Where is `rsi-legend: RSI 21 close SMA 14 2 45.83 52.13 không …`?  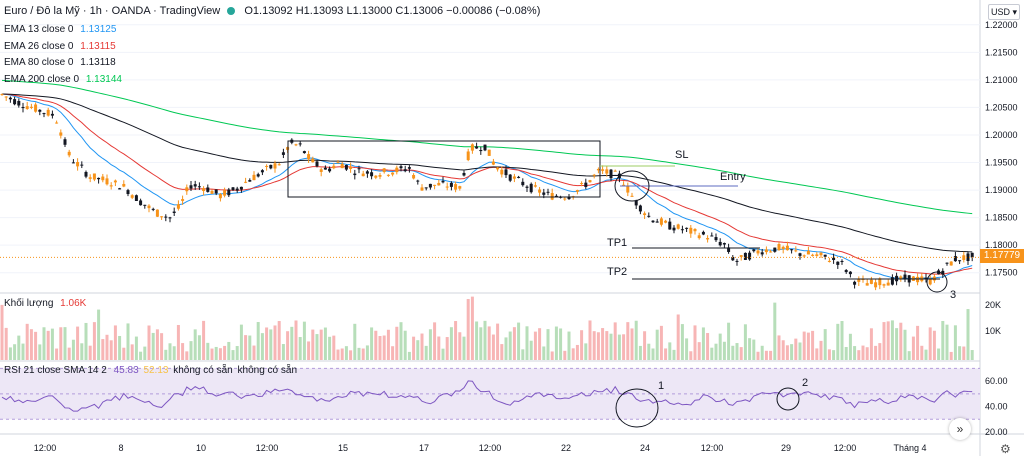
rsi-legend: RSI 21 close SMA 14 2 45.83 52.13 không … is located at coordinates (150, 371).